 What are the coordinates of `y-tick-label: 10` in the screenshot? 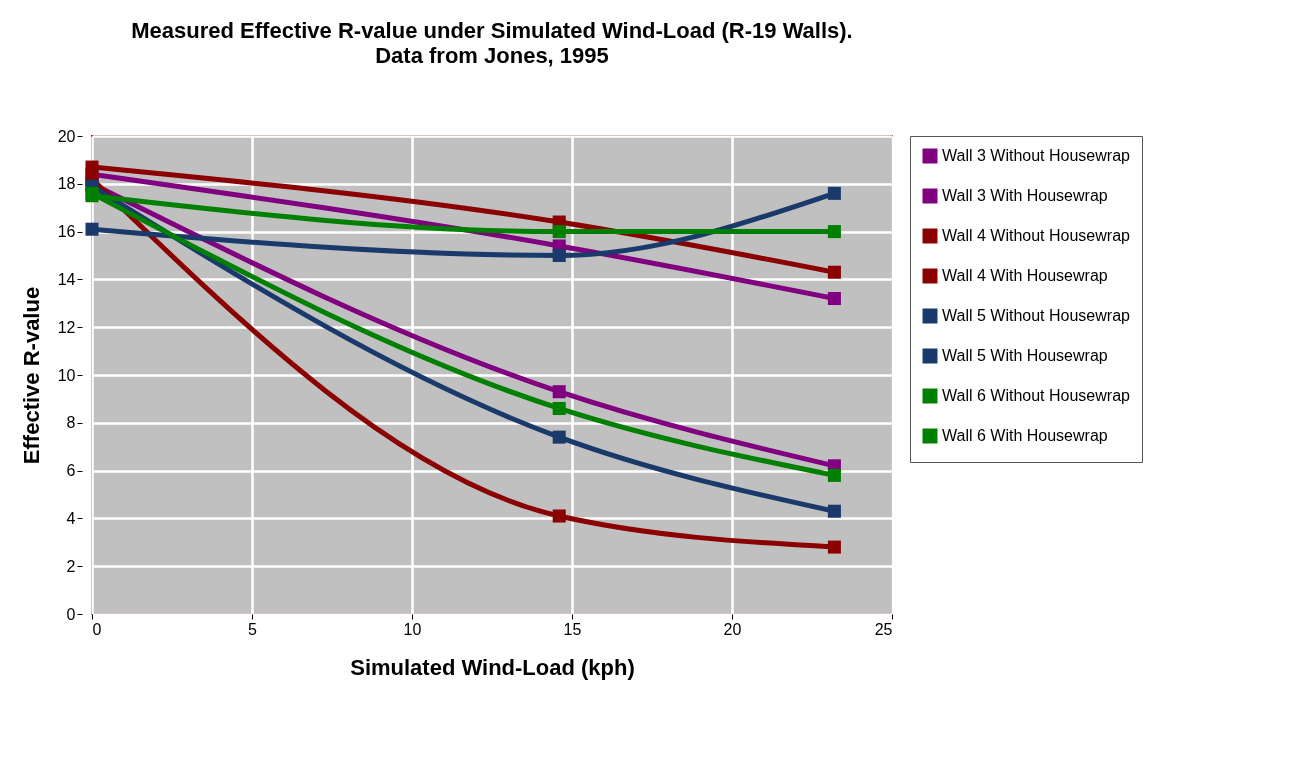 It's located at (66, 375).